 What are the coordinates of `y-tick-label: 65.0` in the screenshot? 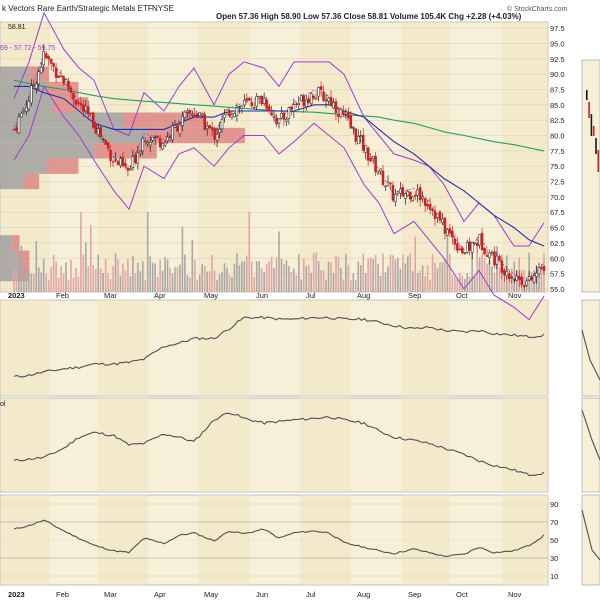 It's located at (557, 228).